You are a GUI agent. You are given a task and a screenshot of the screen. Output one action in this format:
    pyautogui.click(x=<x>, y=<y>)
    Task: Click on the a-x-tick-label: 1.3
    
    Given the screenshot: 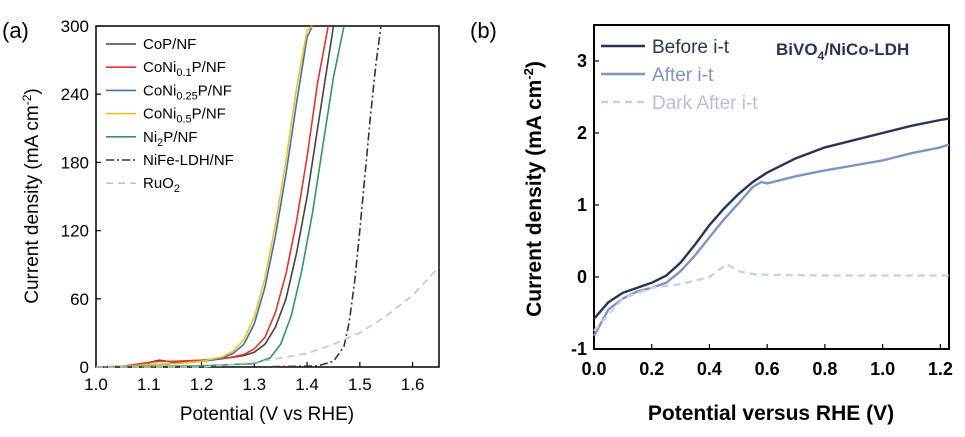 What is the action you would take?
    pyautogui.click(x=254, y=384)
    